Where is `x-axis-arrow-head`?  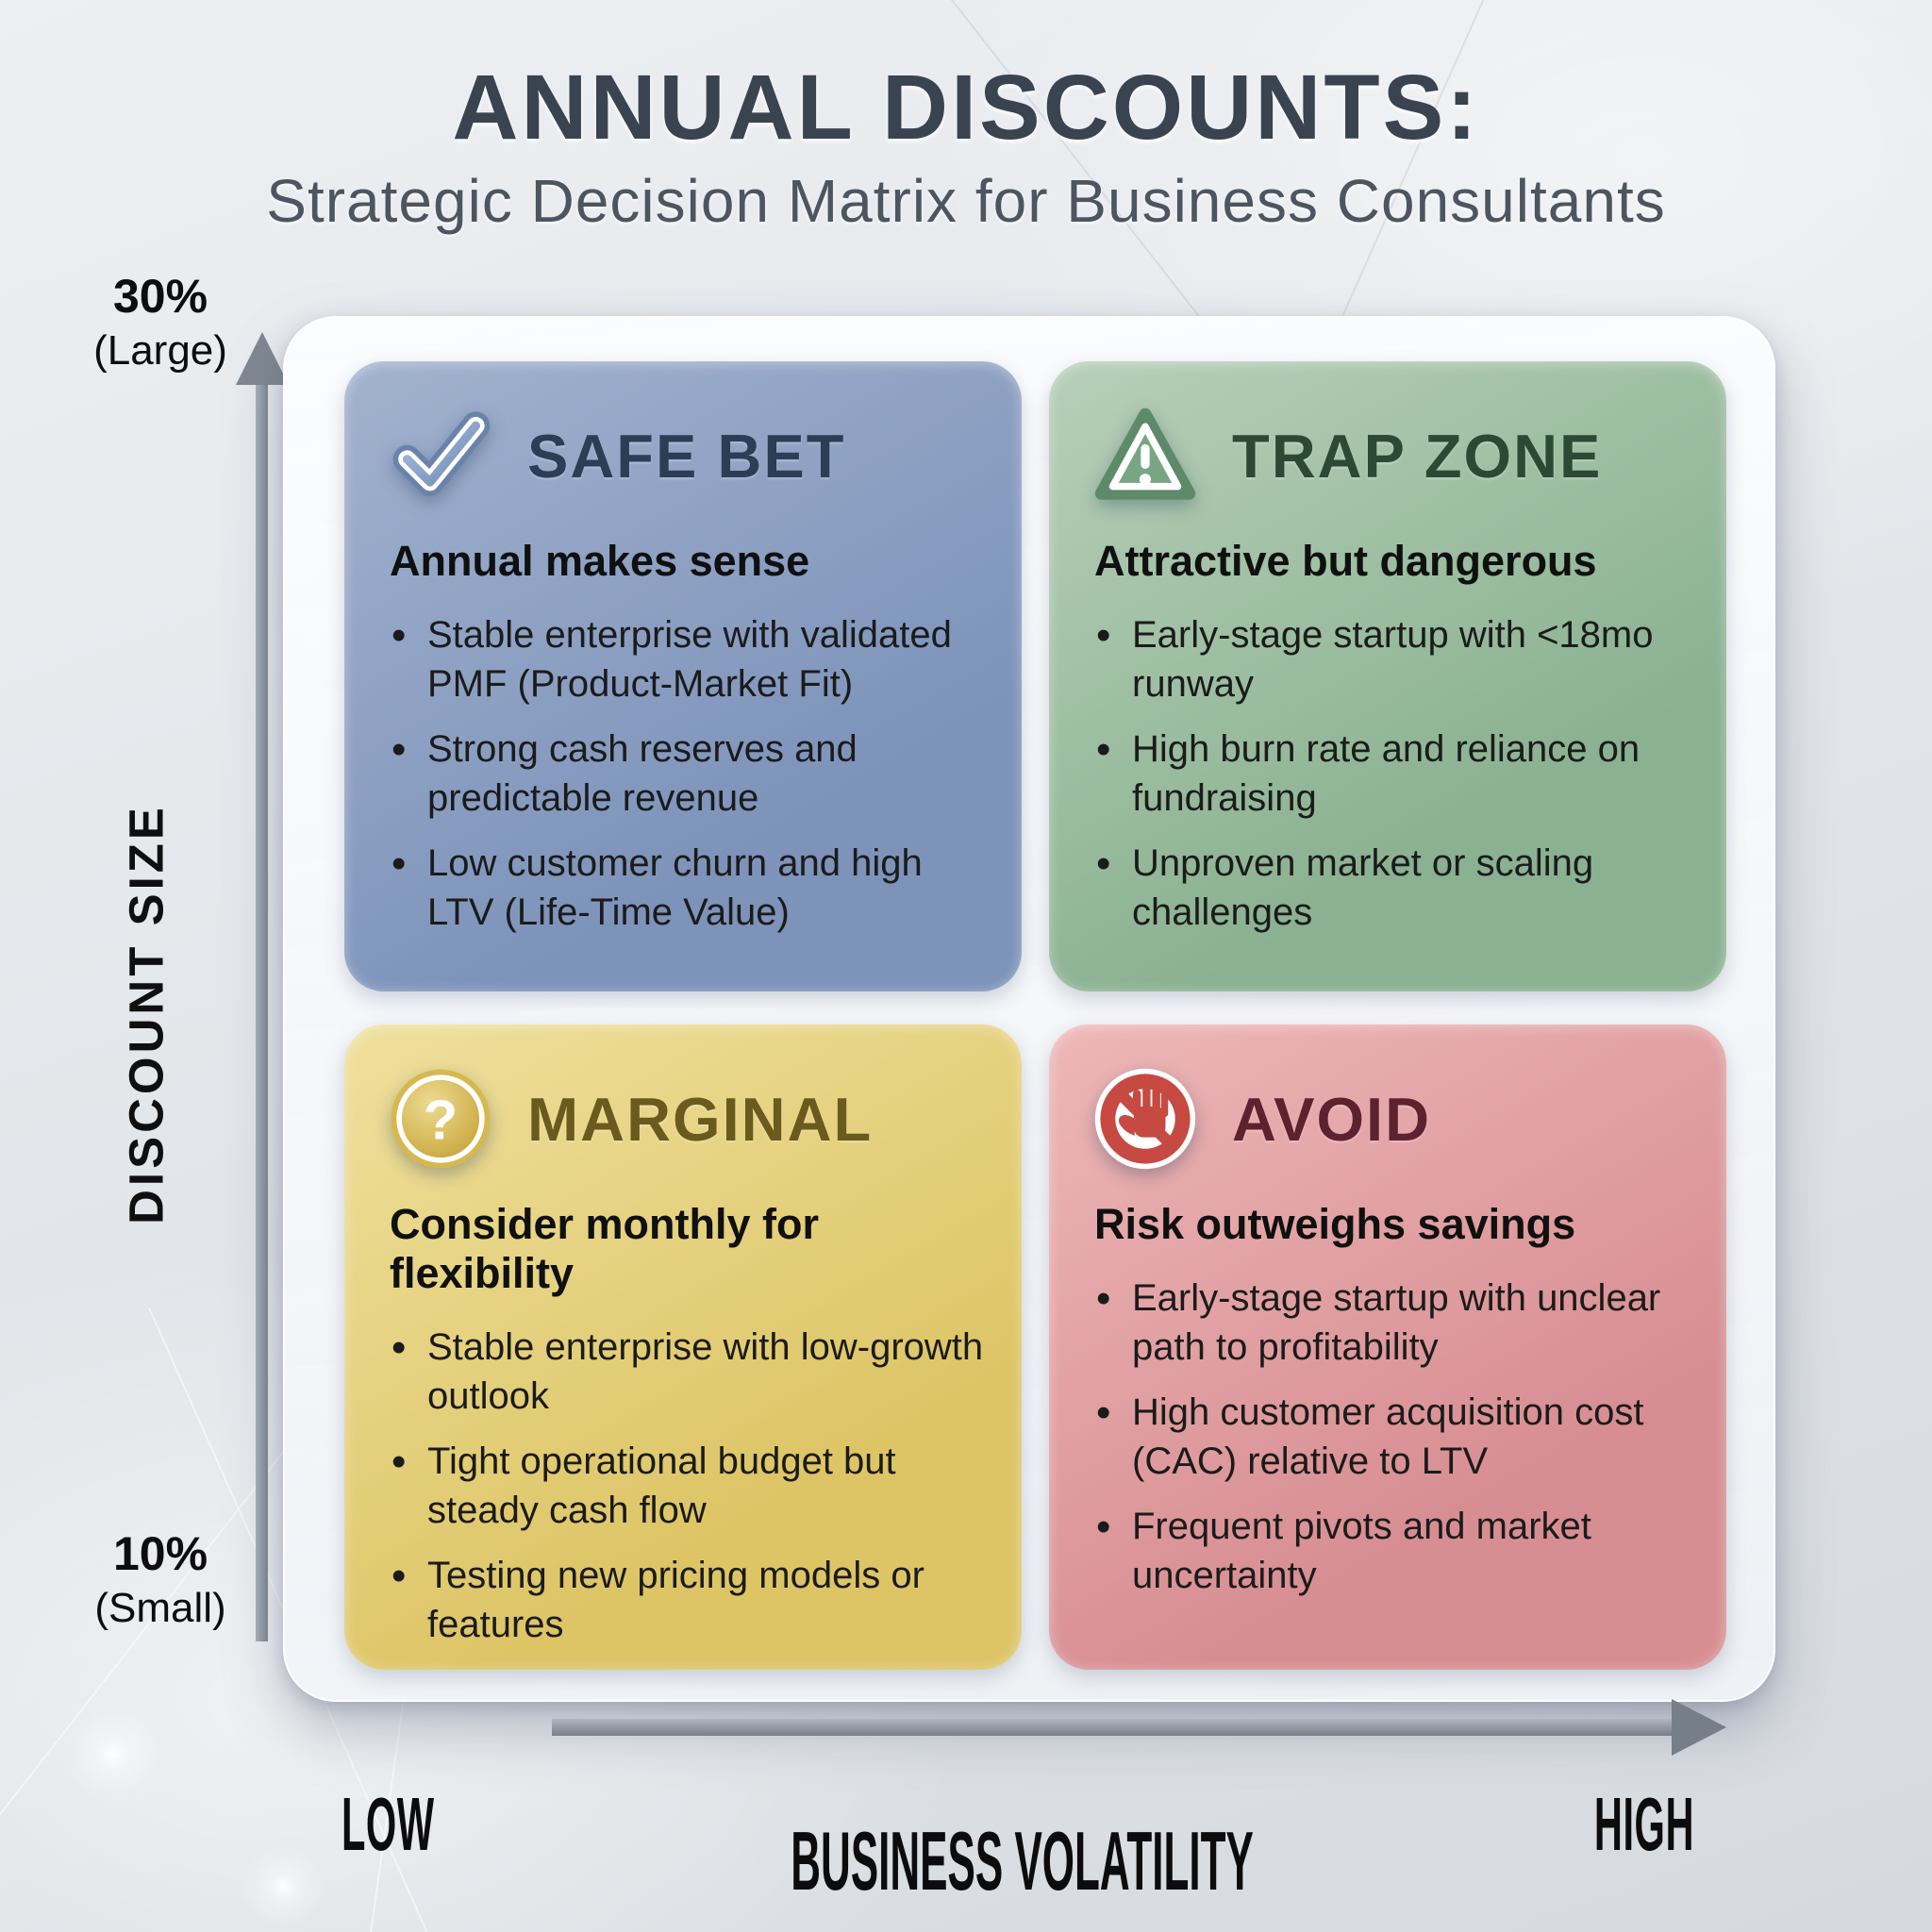 x-axis-arrow-head is located at coordinates (1699, 1728).